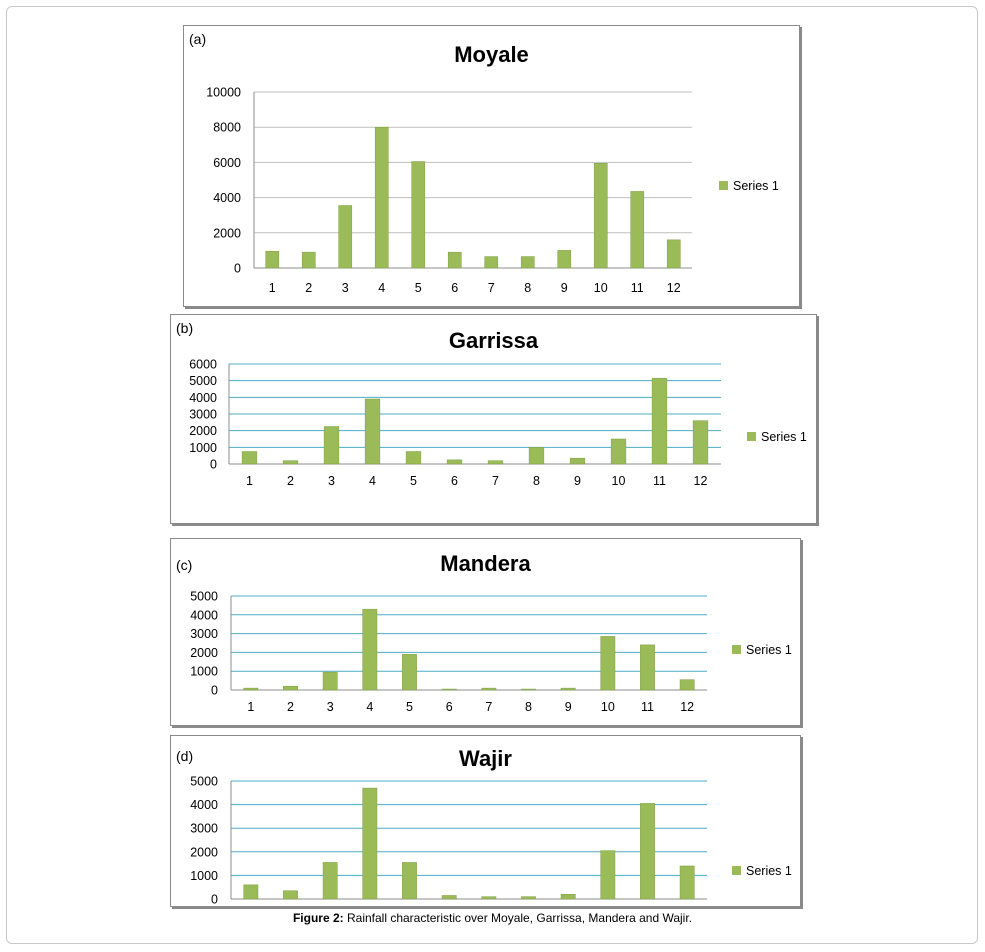  What do you see at coordinates (418, 288) in the screenshot?
I see `x-tick-label: 5` at bounding box center [418, 288].